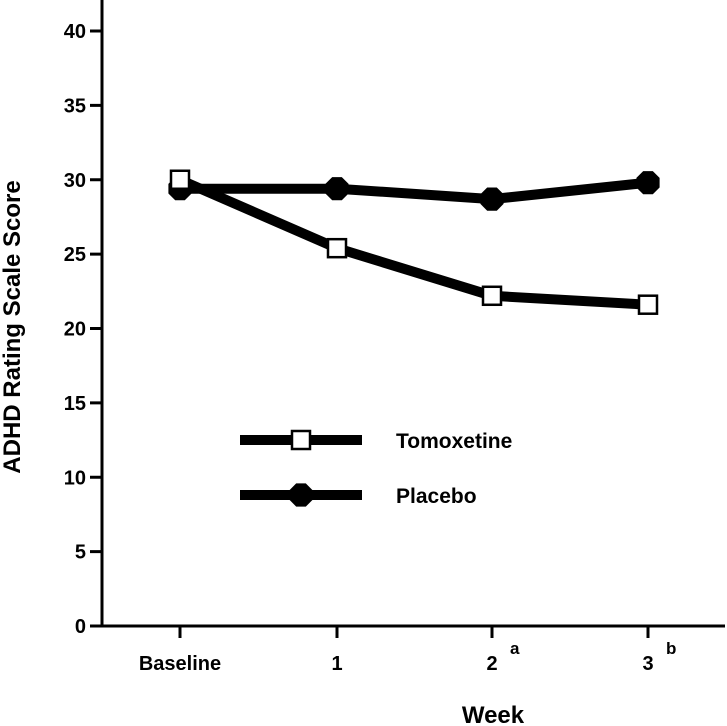  Describe the element at coordinates (407, 650) in the screenshot. I see `x-ticks: Baseline 1 2a 3b` at that location.